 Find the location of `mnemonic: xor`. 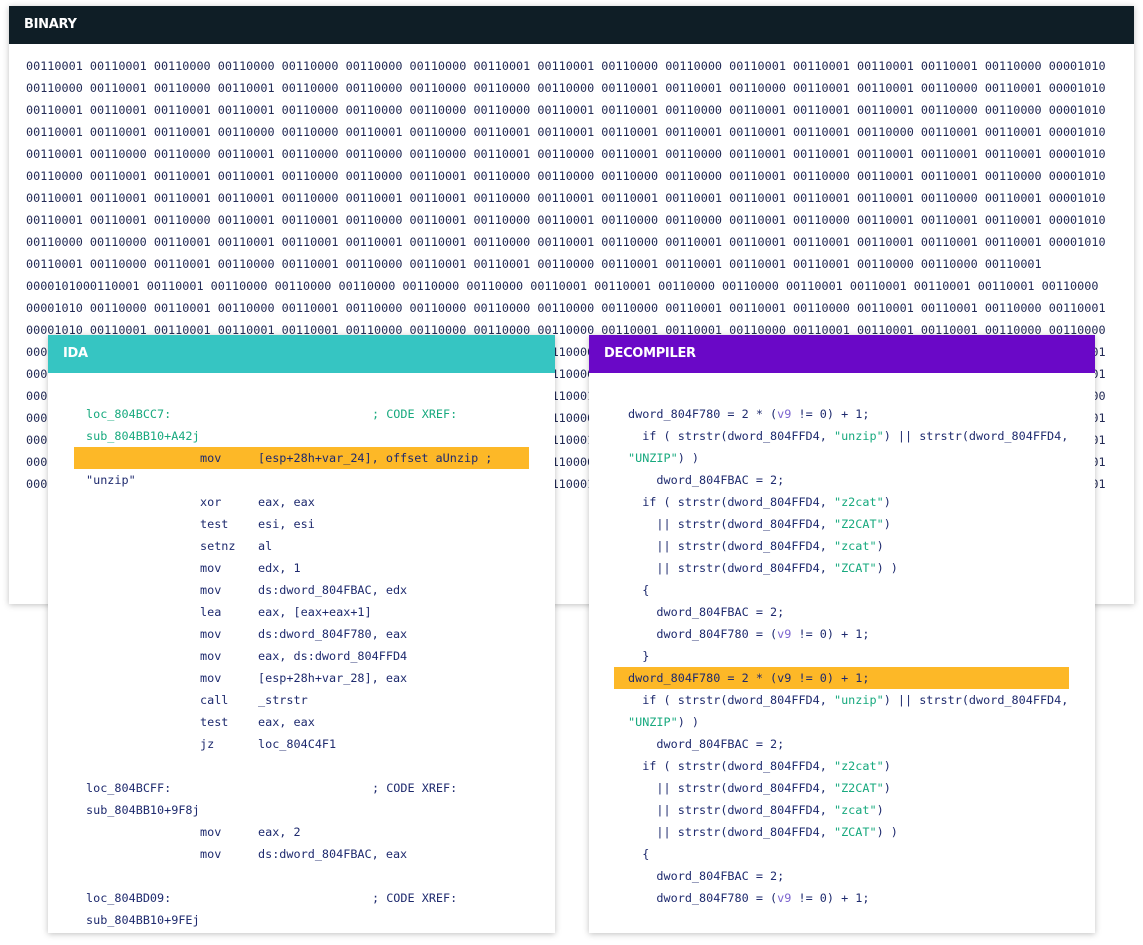

mnemonic: xor is located at coordinates (211, 502).